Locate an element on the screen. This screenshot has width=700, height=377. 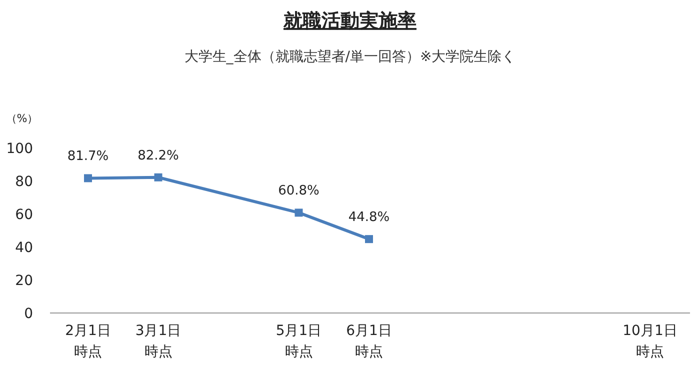
y-tick-label: 80 is located at coordinates (24, 182).